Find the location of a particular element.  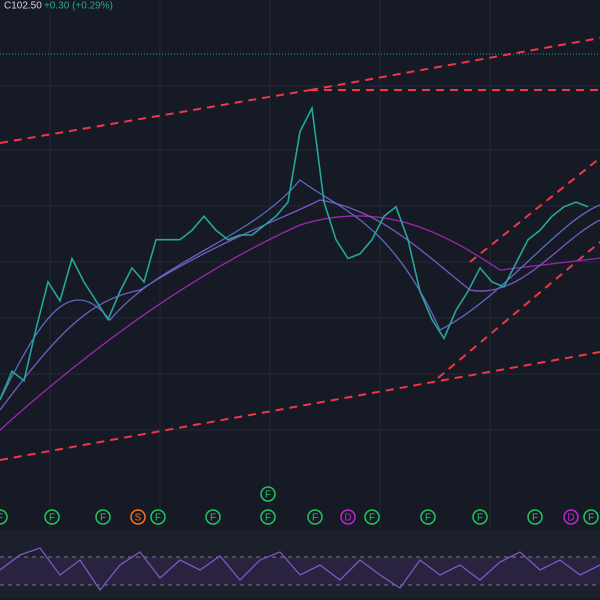

events: F F F S F F F F D F F F F D F F is located at coordinates (299, 505).